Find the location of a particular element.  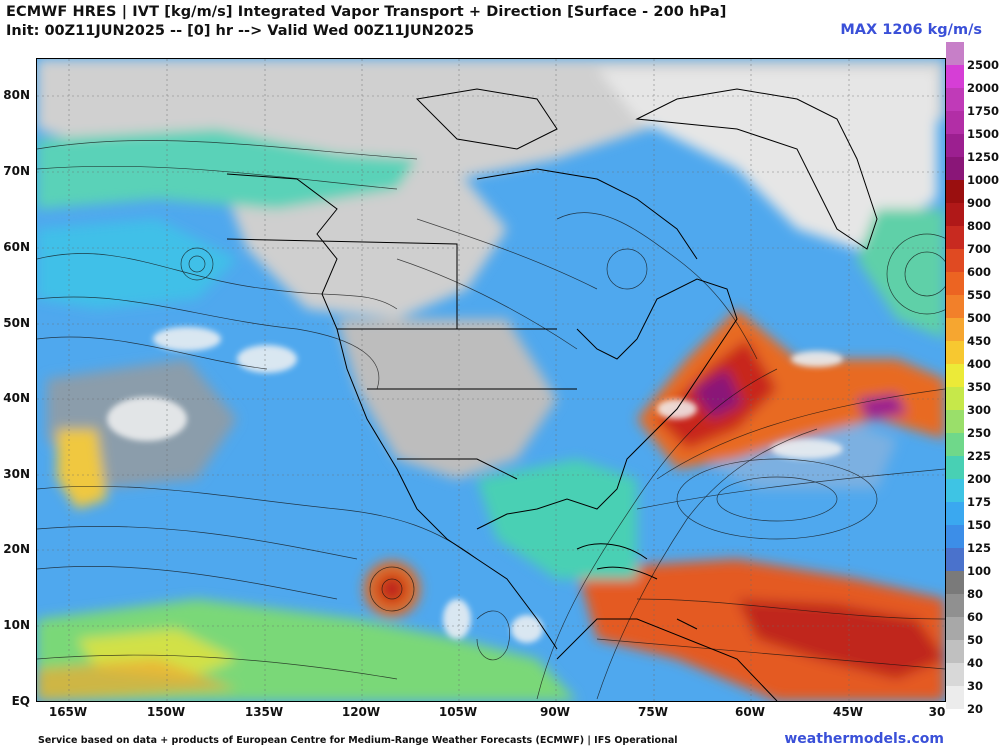

lon-label: 105W is located at coordinates (458, 712).